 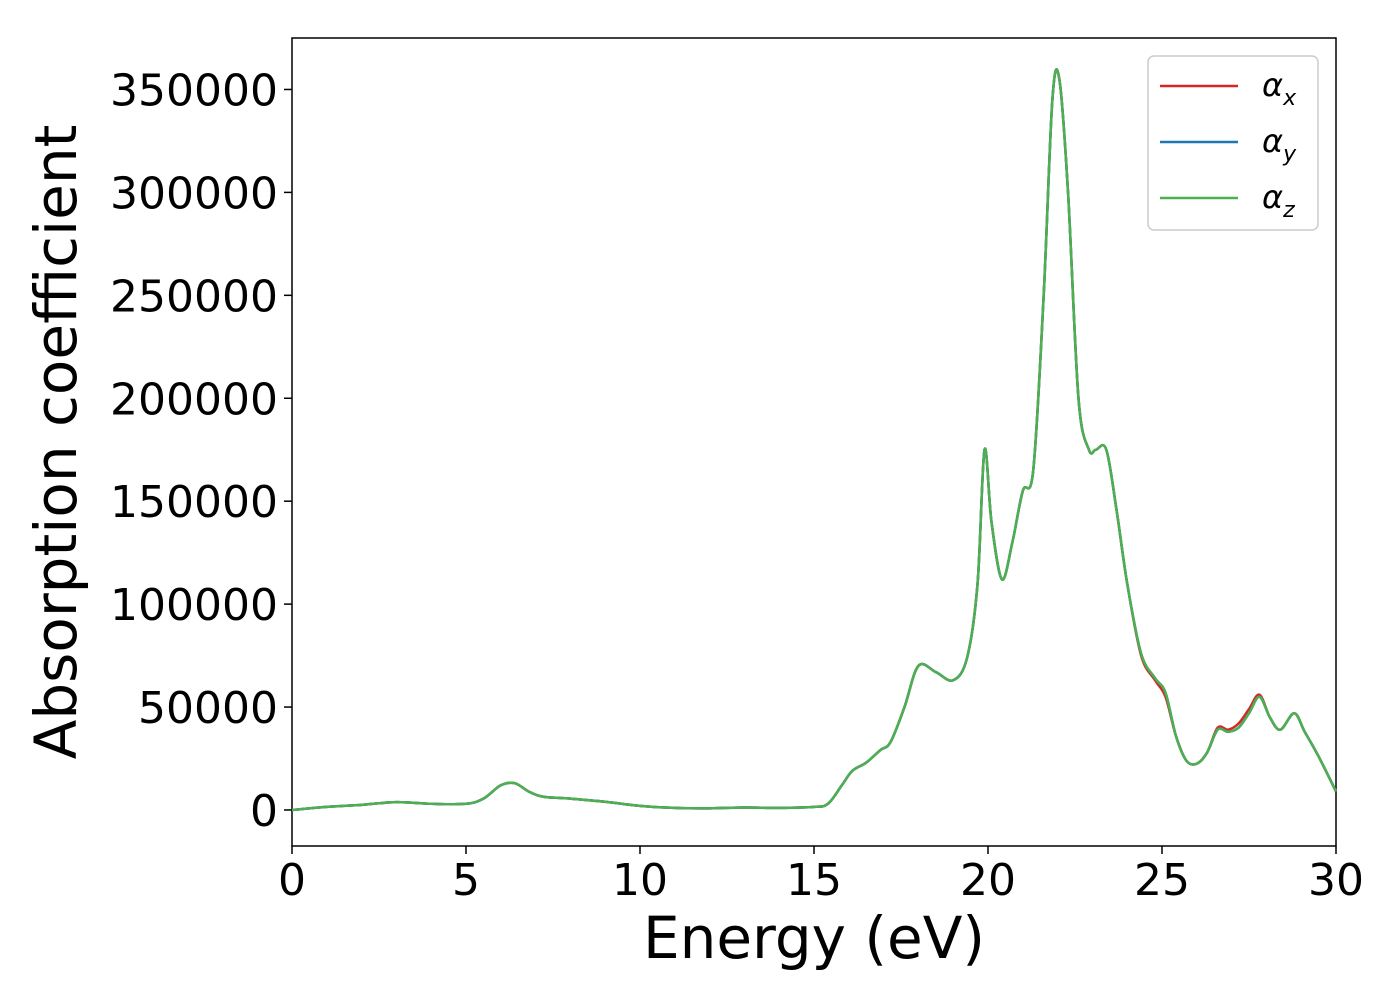 What do you see at coordinates (640, 880) in the screenshot?
I see `x-tick-label: 10` at bounding box center [640, 880].